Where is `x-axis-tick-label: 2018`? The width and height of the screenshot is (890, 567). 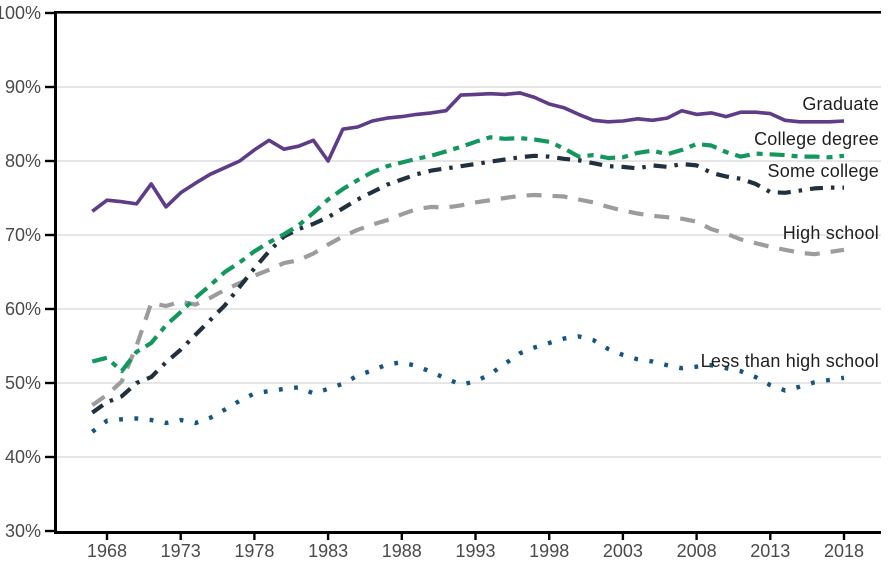 x-axis-tick-label: 2018 is located at coordinates (844, 551).